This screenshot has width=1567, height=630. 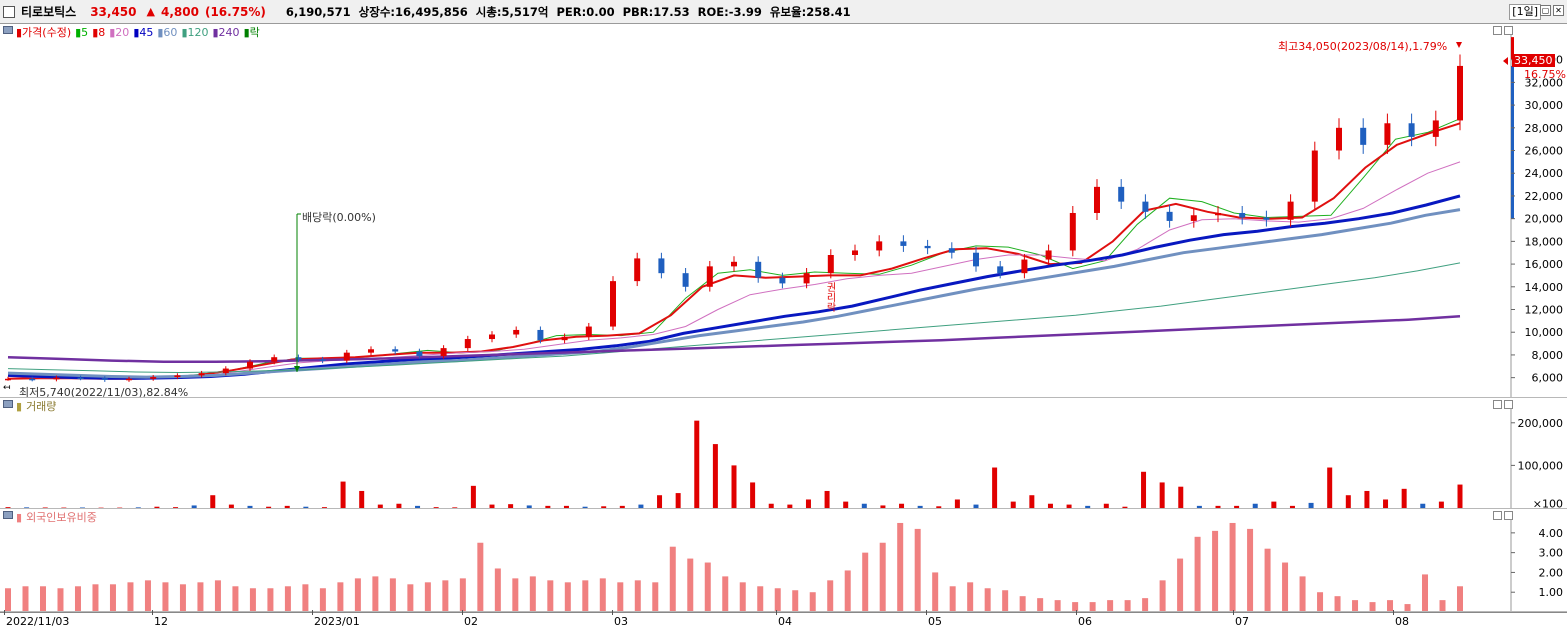 What do you see at coordinates (7, 388) in the screenshot?
I see `low-arrow-icon: ↤` at bounding box center [7, 388].